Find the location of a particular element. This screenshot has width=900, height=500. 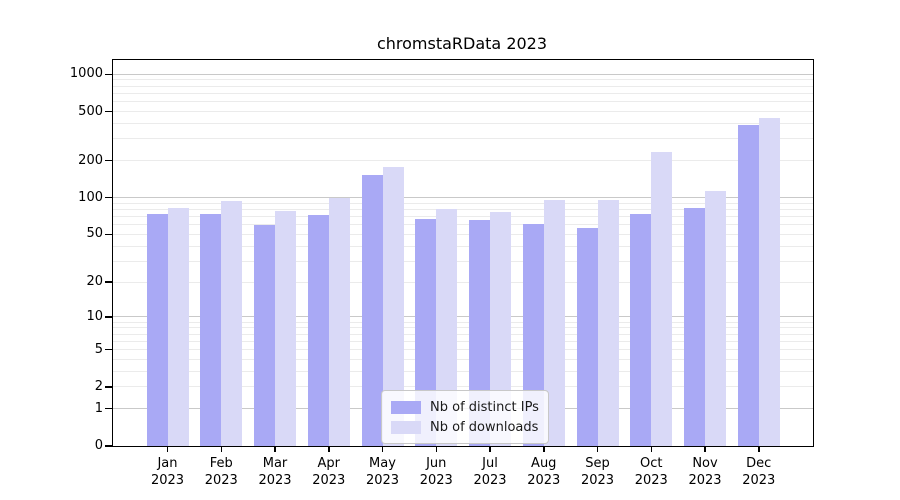

x-tick-label: Nov 2023 is located at coordinates (705, 472).